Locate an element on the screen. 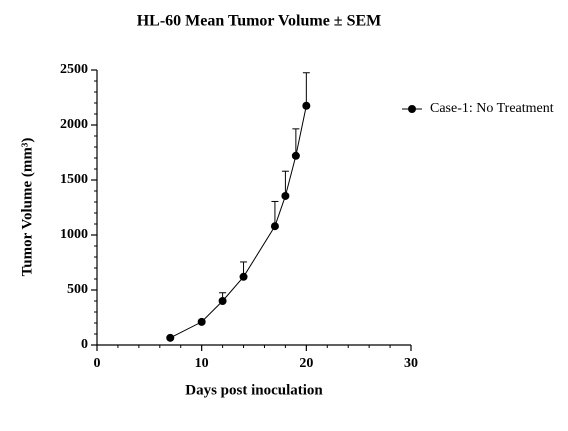 The height and width of the screenshot is (431, 568). y-tick-label: 1000 is located at coordinates (74, 234).